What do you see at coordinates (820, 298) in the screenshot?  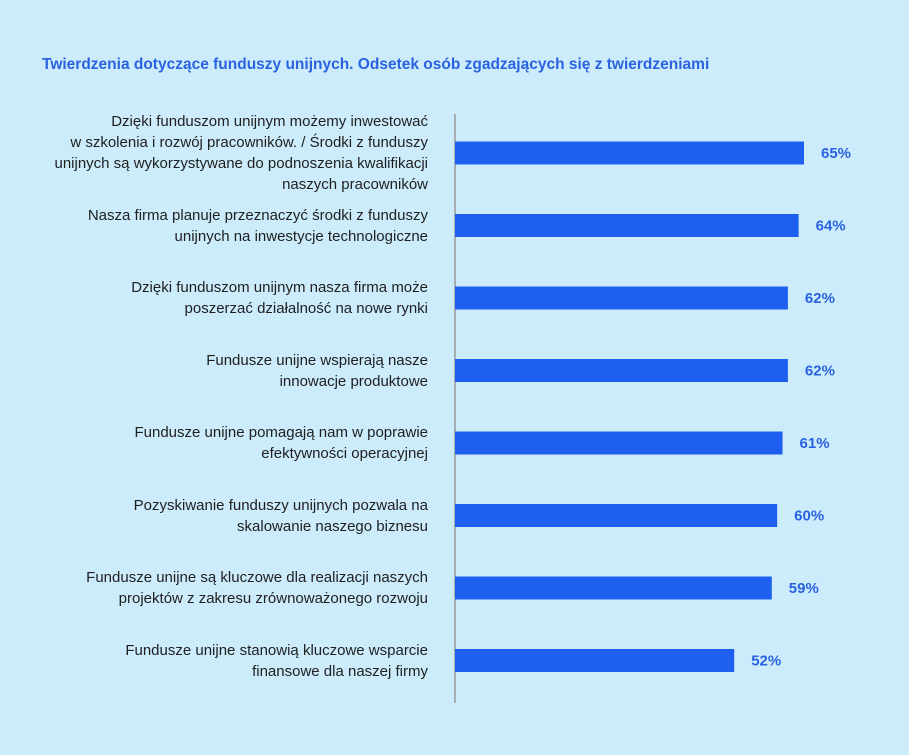 I see `value-label-3: 62%` at bounding box center [820, 298].